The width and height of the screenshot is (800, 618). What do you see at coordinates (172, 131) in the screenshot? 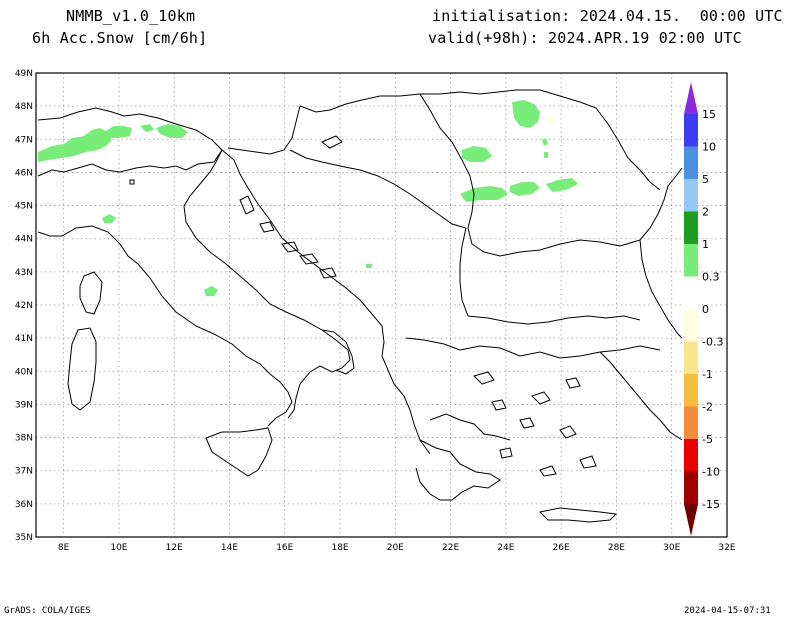
I see `snow-patch-alps-east` at bounding box center [172, 131].